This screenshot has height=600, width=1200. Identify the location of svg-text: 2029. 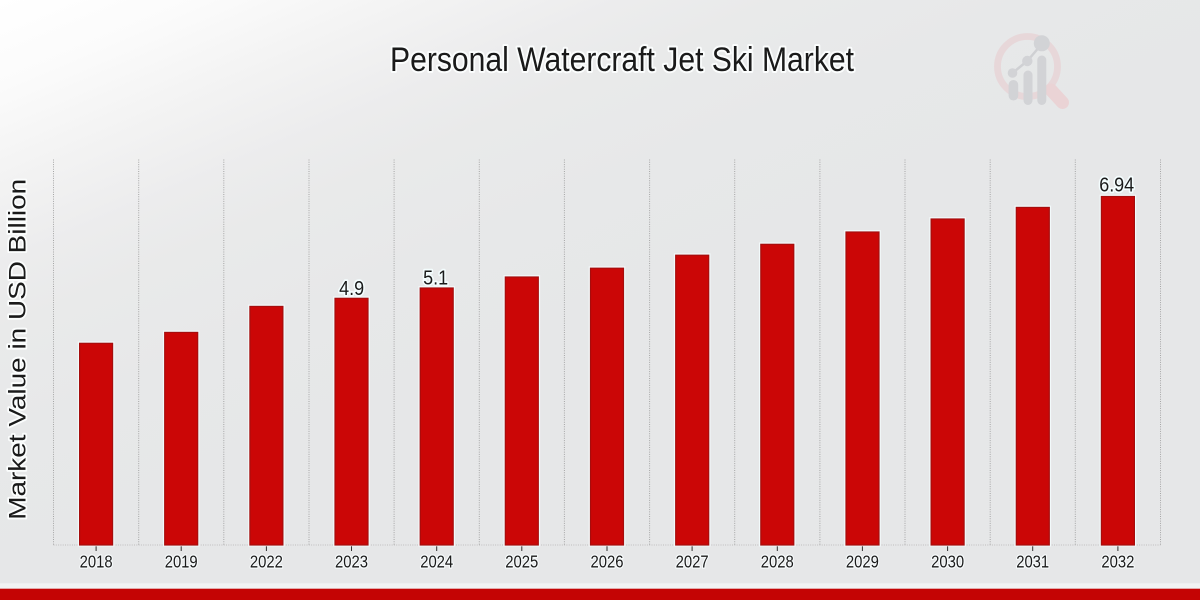
(862, 562).